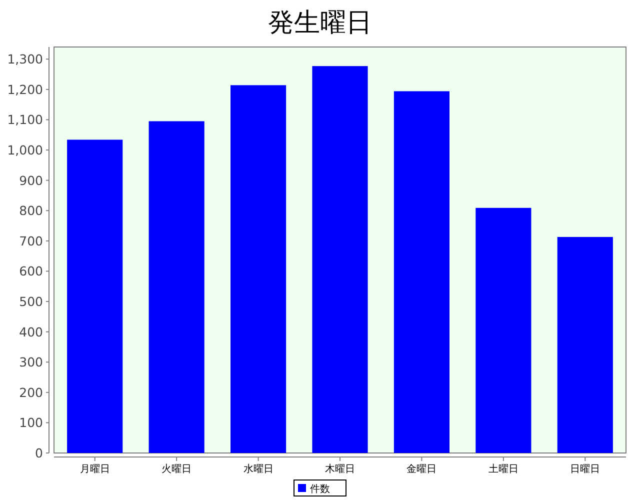  I want to click on y-tick-label: 100, so click(31, 422).